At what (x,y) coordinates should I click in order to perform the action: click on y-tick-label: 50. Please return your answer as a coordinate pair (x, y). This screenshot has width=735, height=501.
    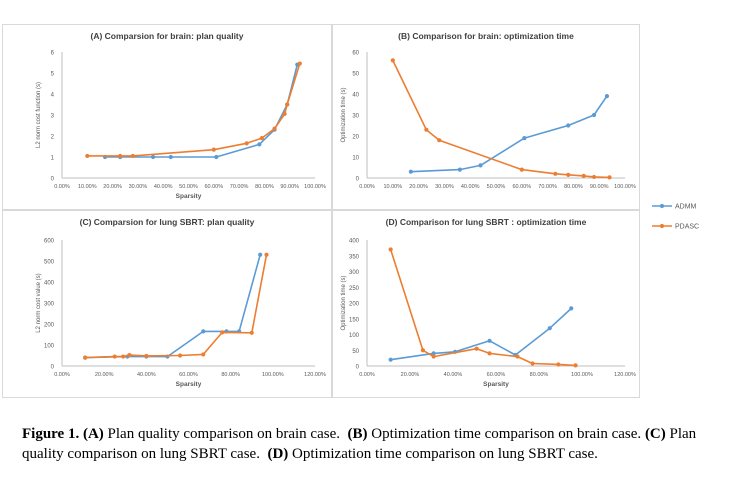
    Looking at the image, I should click on (355, 352).